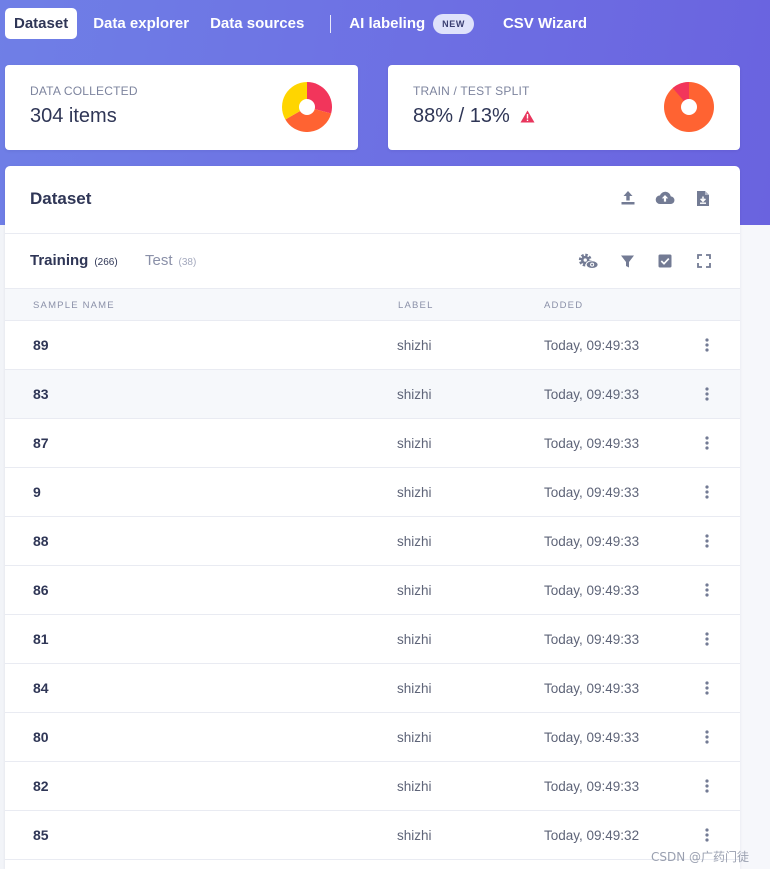  What do you see at coordinates (564, 305) in the screenshot?
I see `column-header-added: ADDED` at bounding box center [564, 305].